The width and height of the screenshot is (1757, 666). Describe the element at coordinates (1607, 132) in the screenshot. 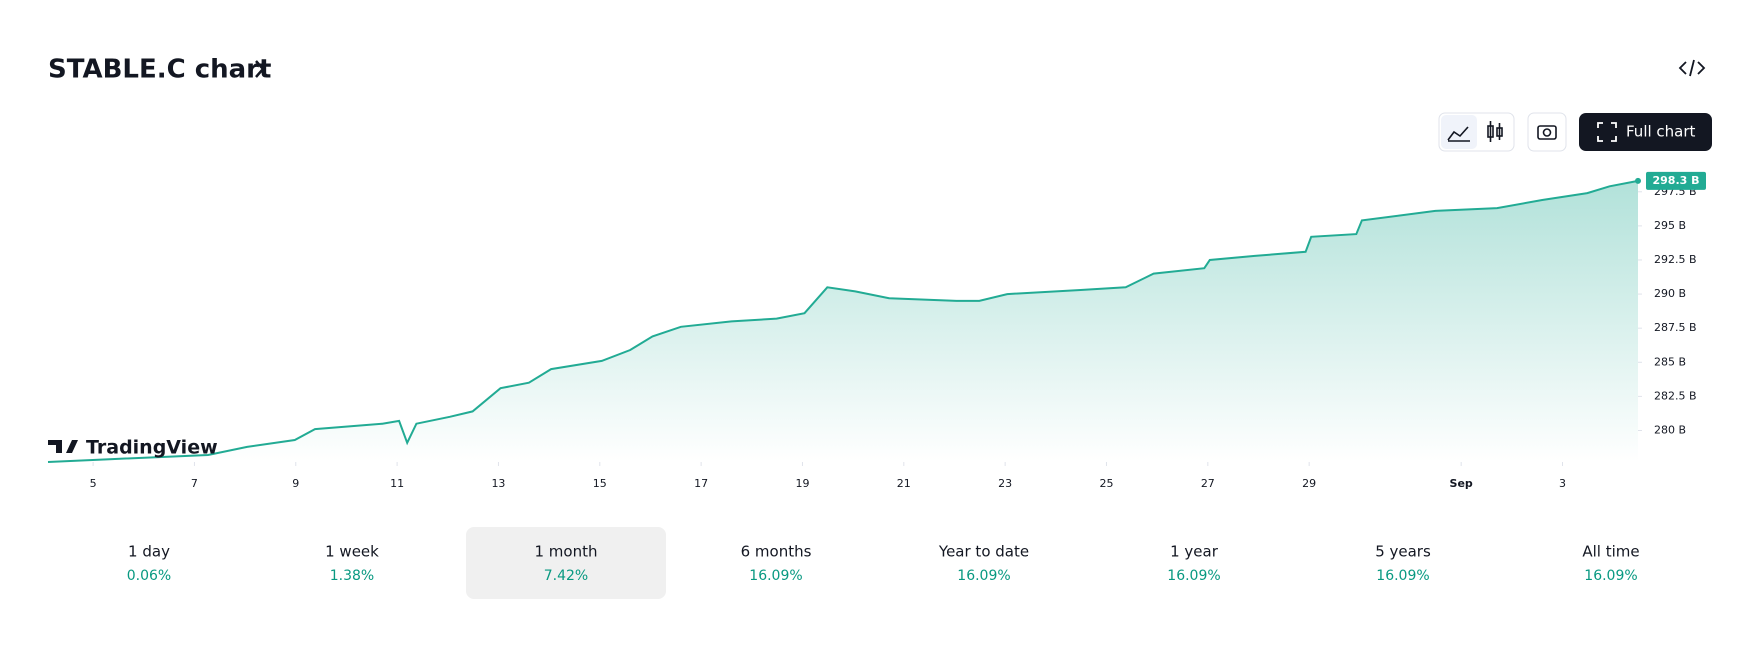

I see `fullscreen-icon` at that location.